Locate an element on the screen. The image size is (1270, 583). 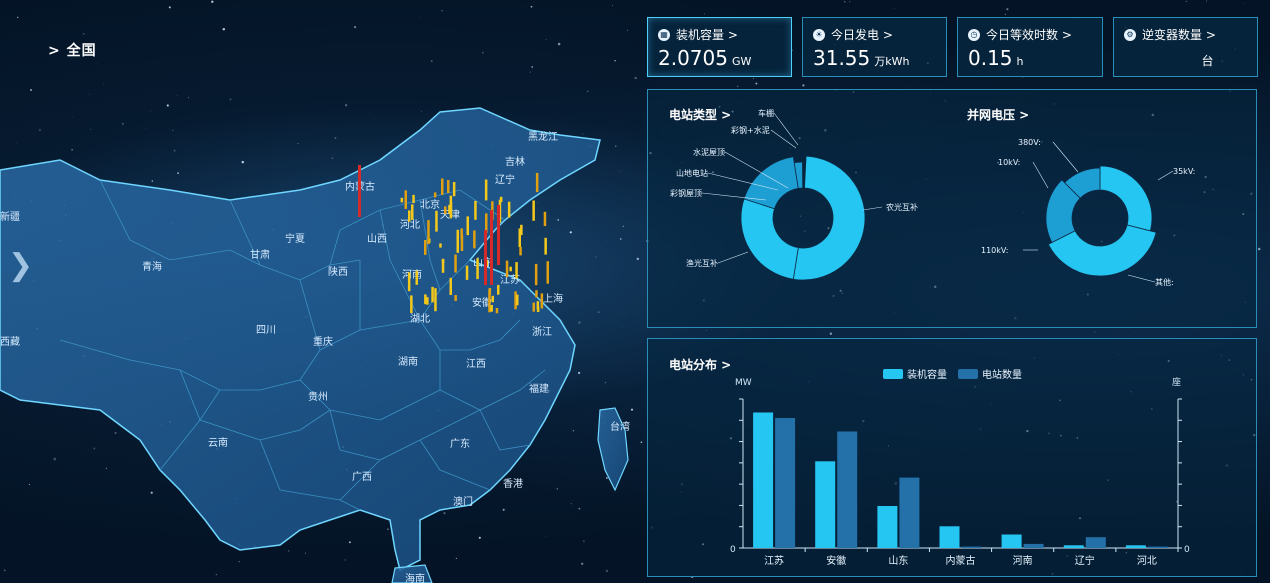
province-label: 湖北 is located at coordinates (420, 319).